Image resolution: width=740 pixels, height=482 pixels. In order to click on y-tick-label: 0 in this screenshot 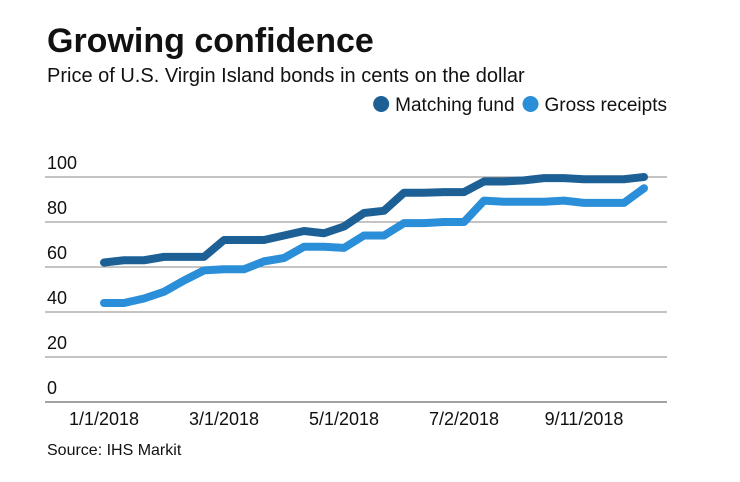, I will do `click(52, 388)`.